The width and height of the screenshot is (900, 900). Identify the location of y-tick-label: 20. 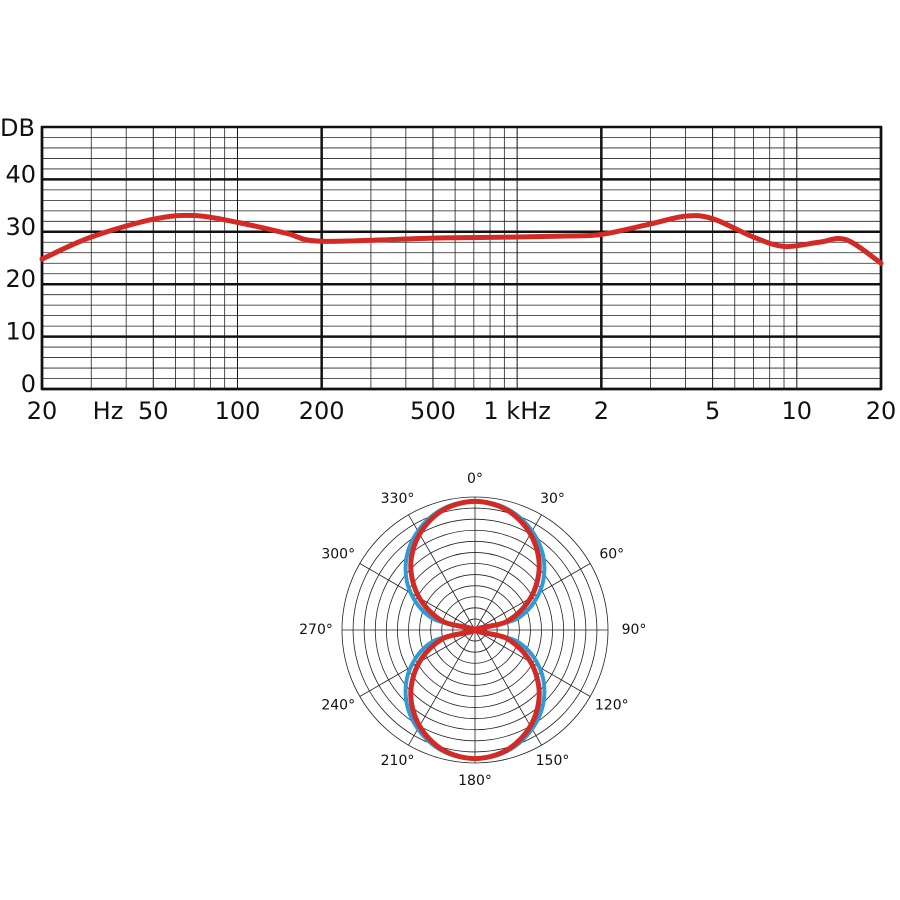
(20, 279).